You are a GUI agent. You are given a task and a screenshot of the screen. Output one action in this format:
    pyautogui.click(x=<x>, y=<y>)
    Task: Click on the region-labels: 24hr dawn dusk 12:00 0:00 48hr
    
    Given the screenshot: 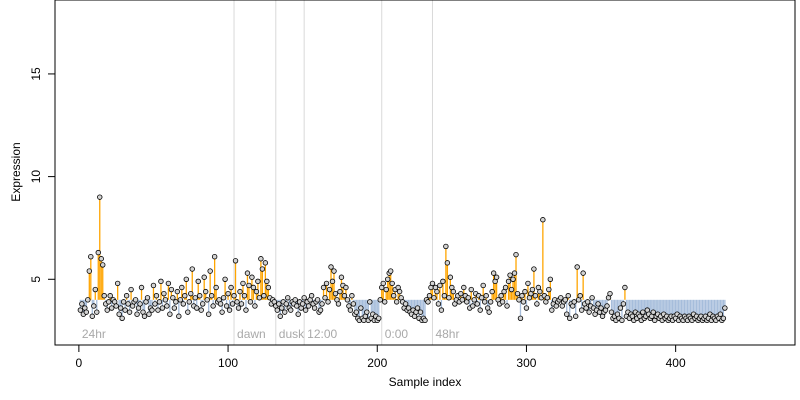 What is the action you would take?
    pyautogui.click(x=271, y=334)
    